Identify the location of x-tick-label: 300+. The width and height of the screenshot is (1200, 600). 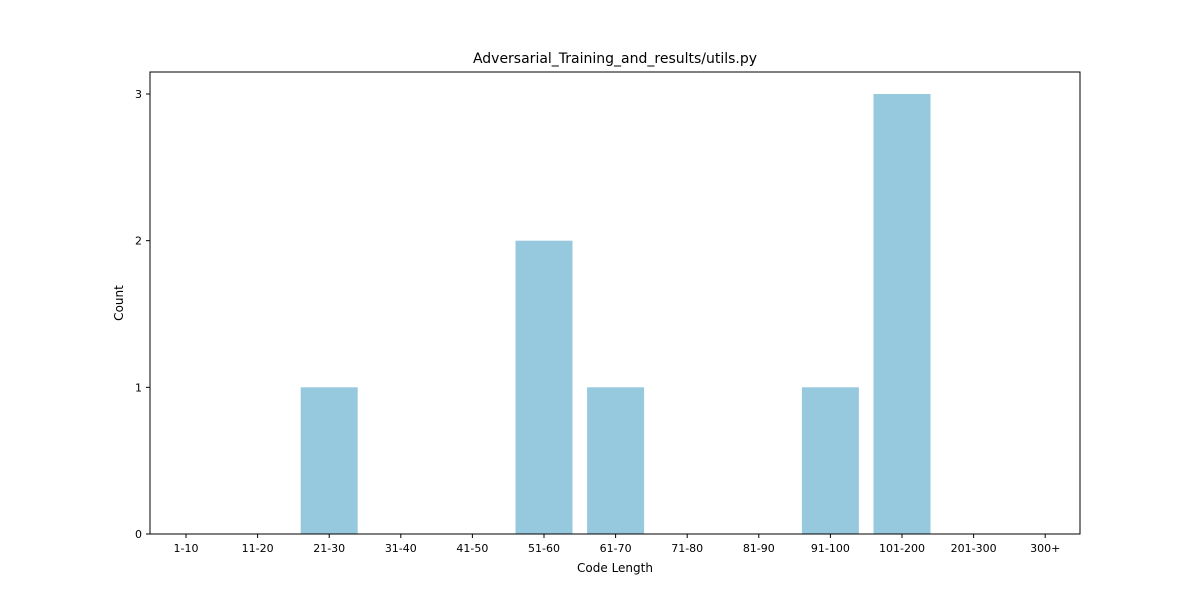
(1045, 548).